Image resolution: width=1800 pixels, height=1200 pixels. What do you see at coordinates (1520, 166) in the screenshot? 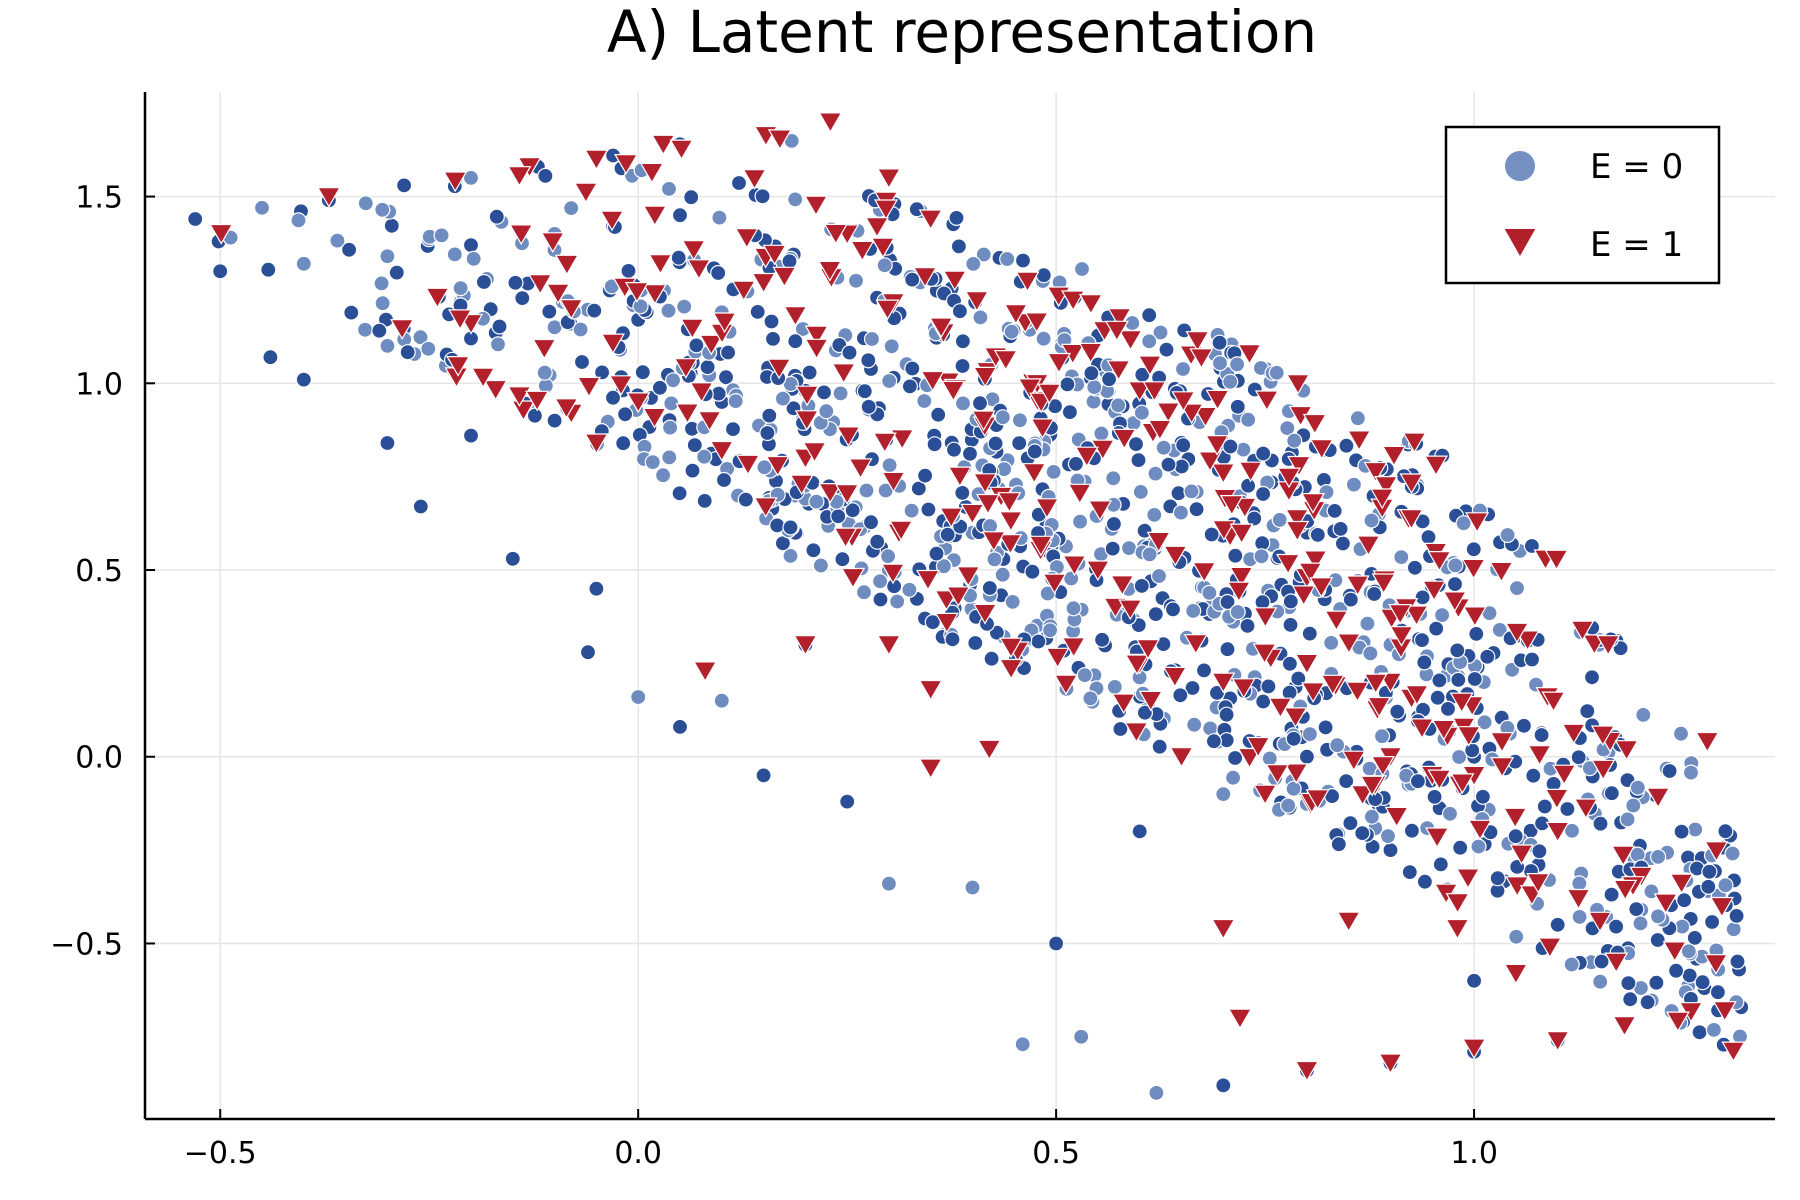
I see `legend-circle-marker` at bounding box center [1520, 166].